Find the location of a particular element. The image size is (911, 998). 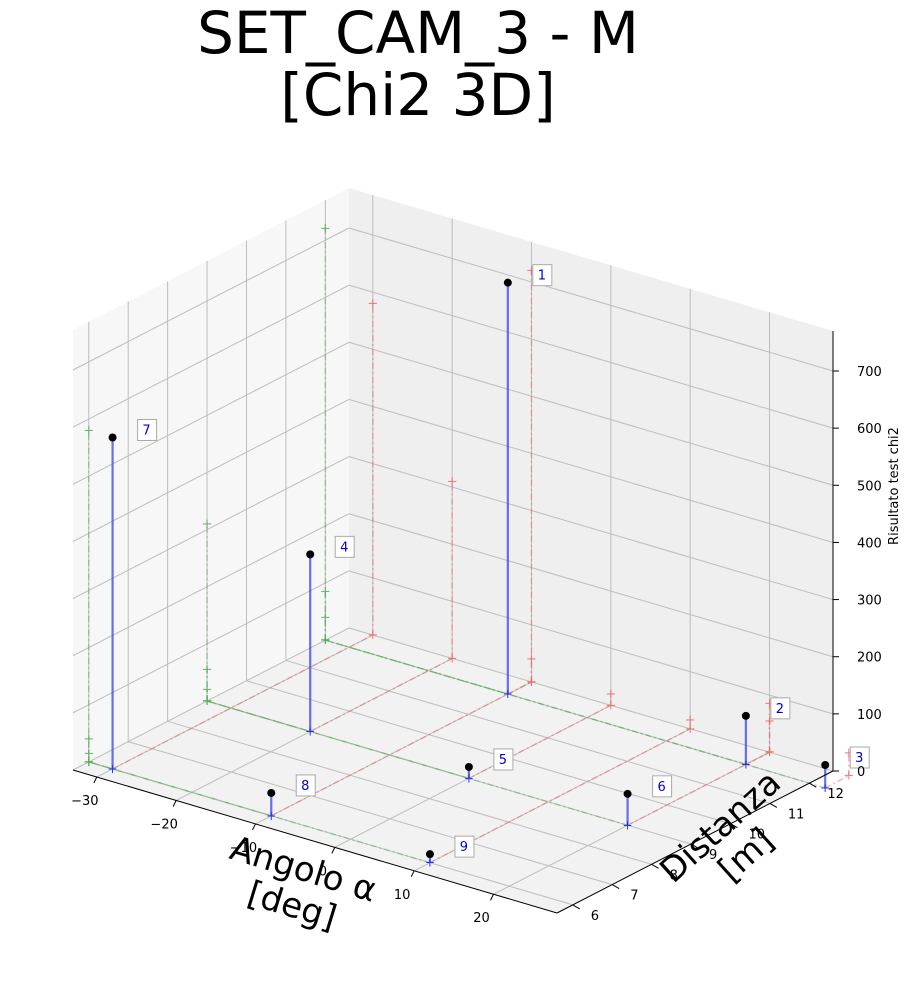

point-label: 4 is located at coordinates (344, 547).